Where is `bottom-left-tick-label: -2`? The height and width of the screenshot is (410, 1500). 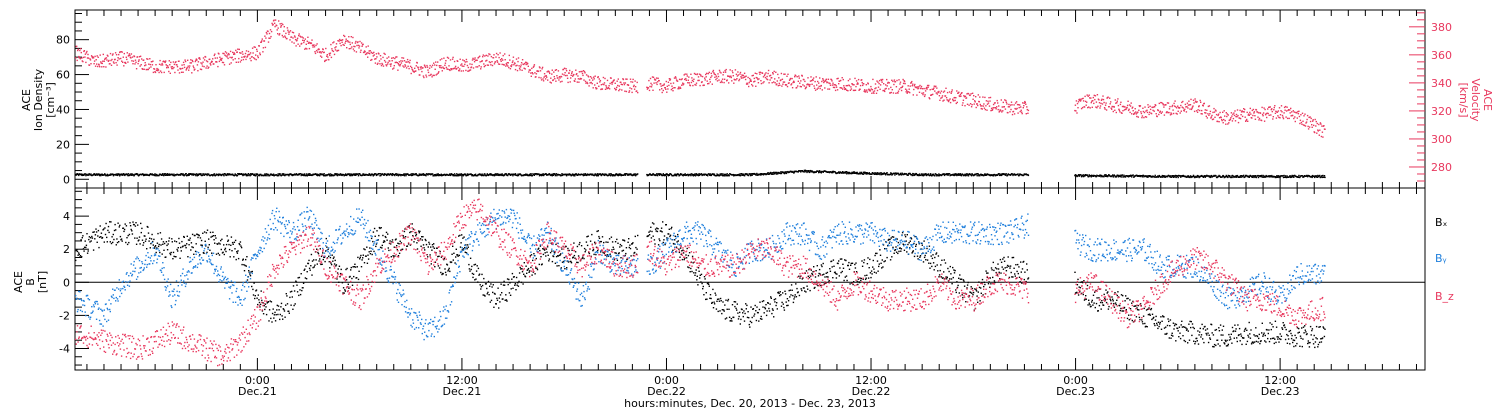
bottom-left-tick-label: -2 is located at coordinates (64, 315).